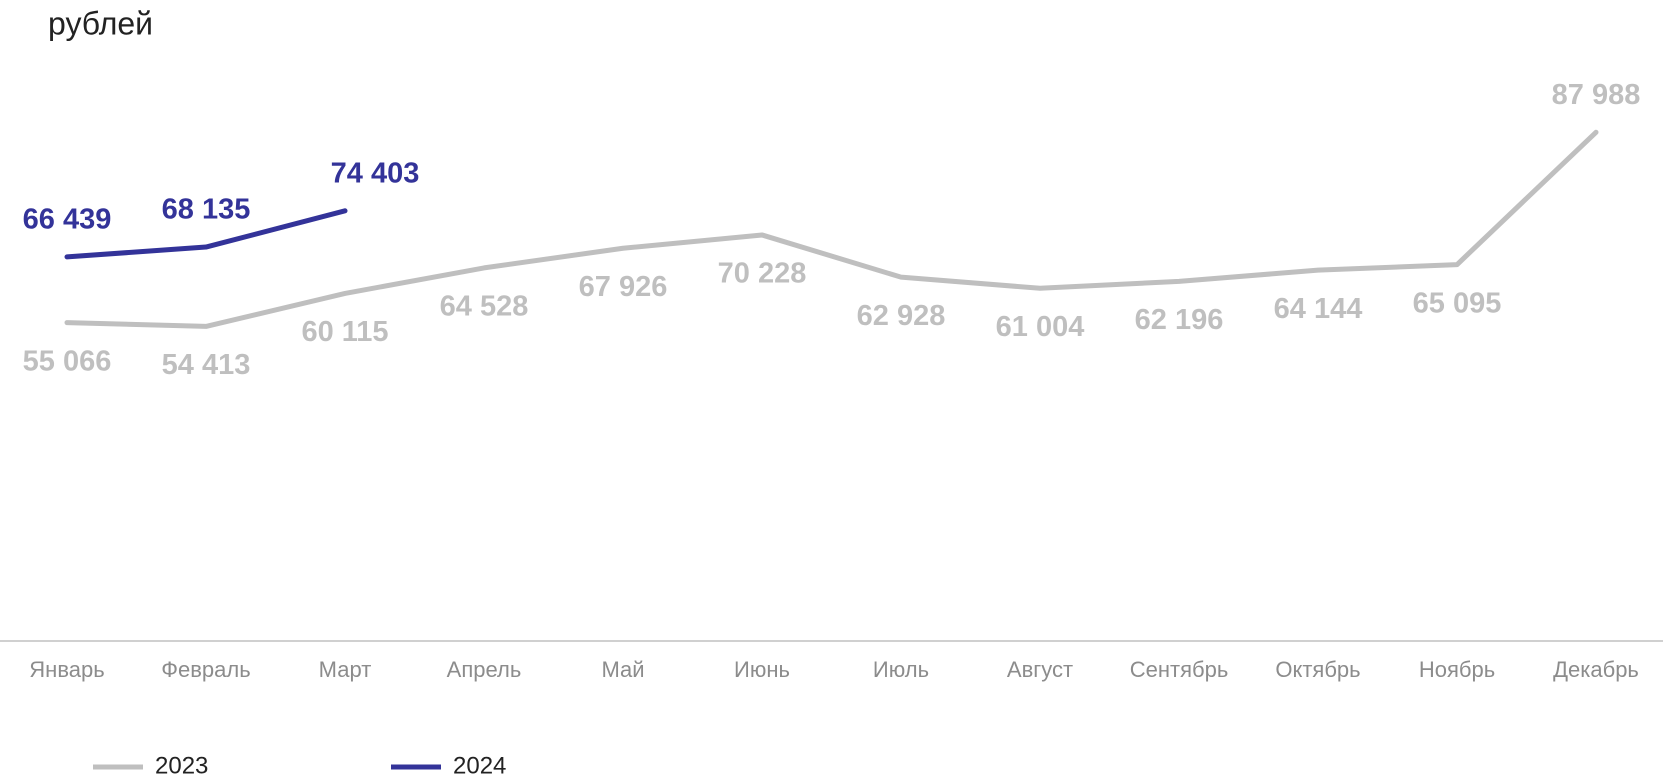 The height and width of the screenshot is (779, 1673). Describe the element at coordinates (206, 365) in the screenshot. I see `data-label: 54 413` at that location.